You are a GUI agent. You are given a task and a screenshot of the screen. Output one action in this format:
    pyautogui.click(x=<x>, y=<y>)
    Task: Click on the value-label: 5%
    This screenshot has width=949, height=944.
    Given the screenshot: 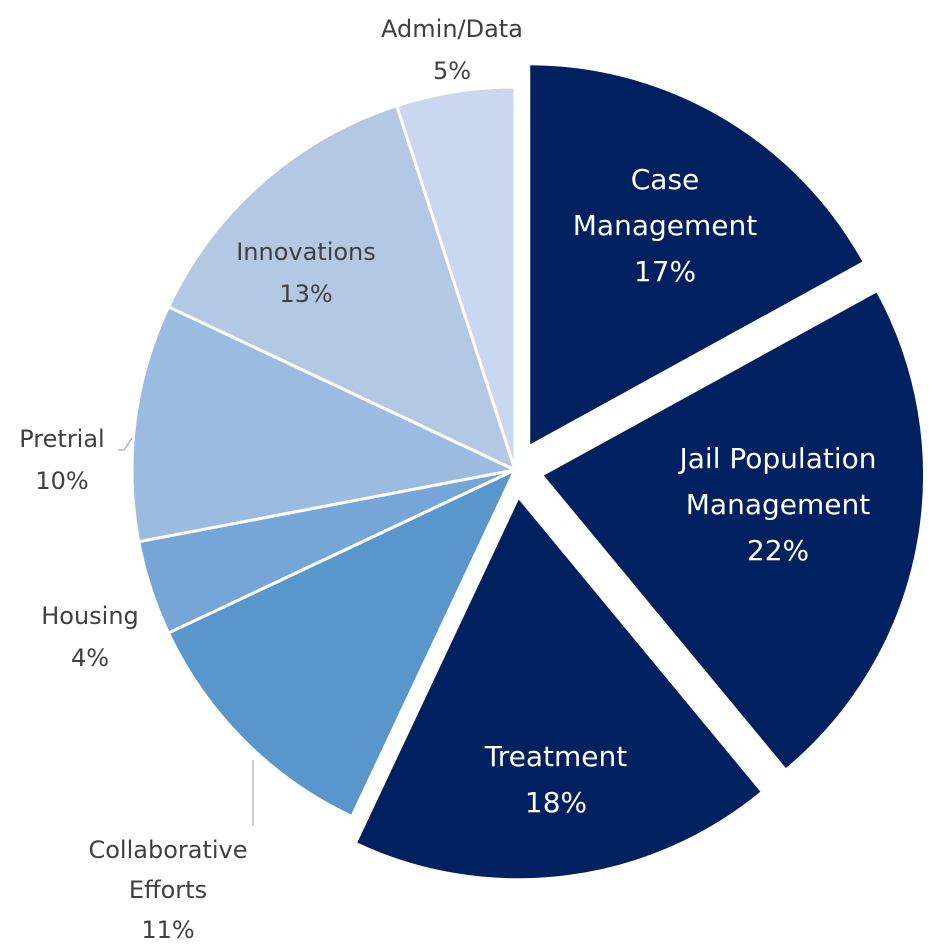 What is the action you would take?
    pyautogui.click(x=452, y=71)
    